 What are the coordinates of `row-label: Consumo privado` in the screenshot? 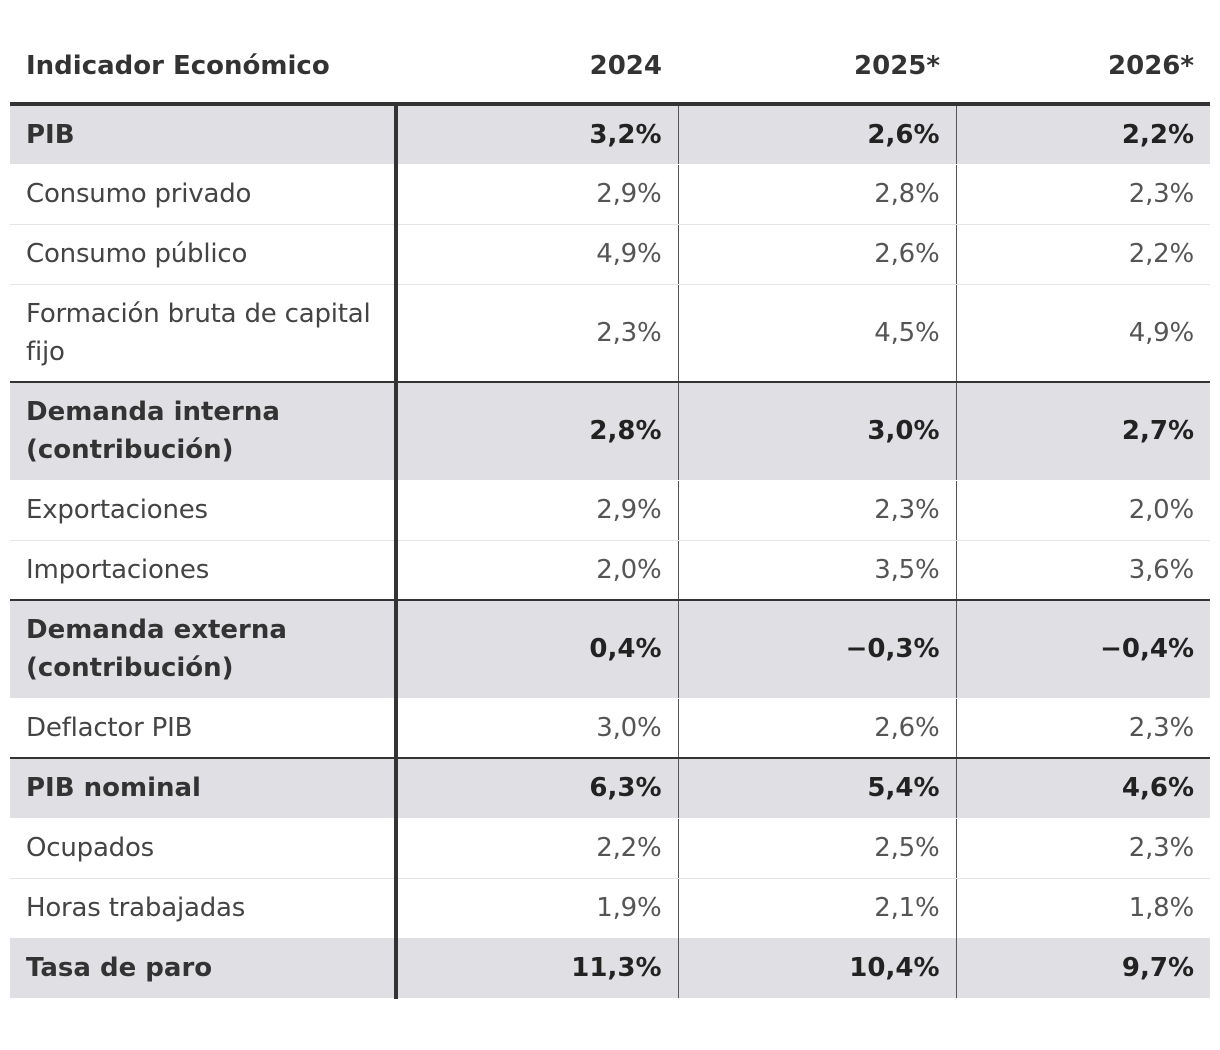 It's located at (204, 194).